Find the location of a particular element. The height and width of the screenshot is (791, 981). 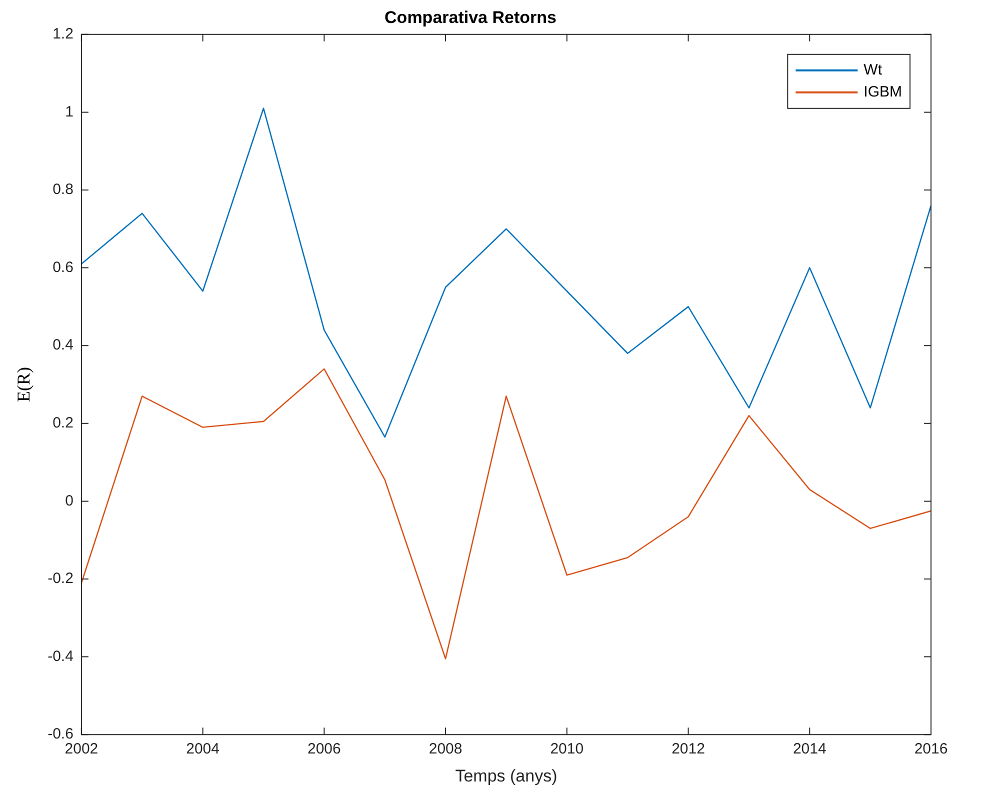

x-tick-label: 2006 is located at coordinates (324, 749).